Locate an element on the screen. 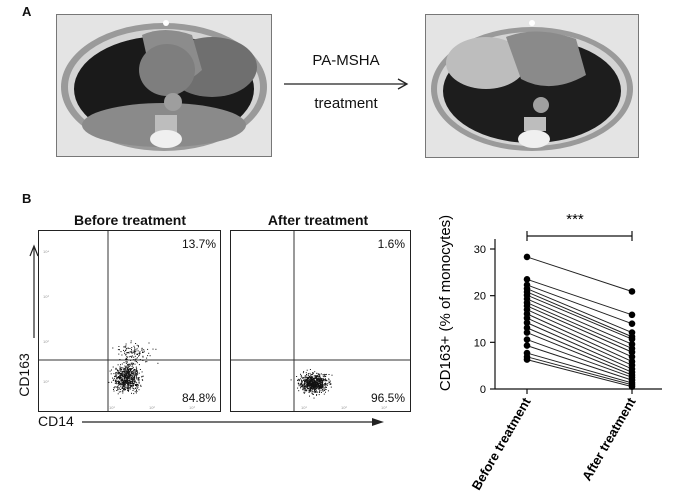  facs-before-upper-right-percent: 13.7% is located at coordinates (198, 244).